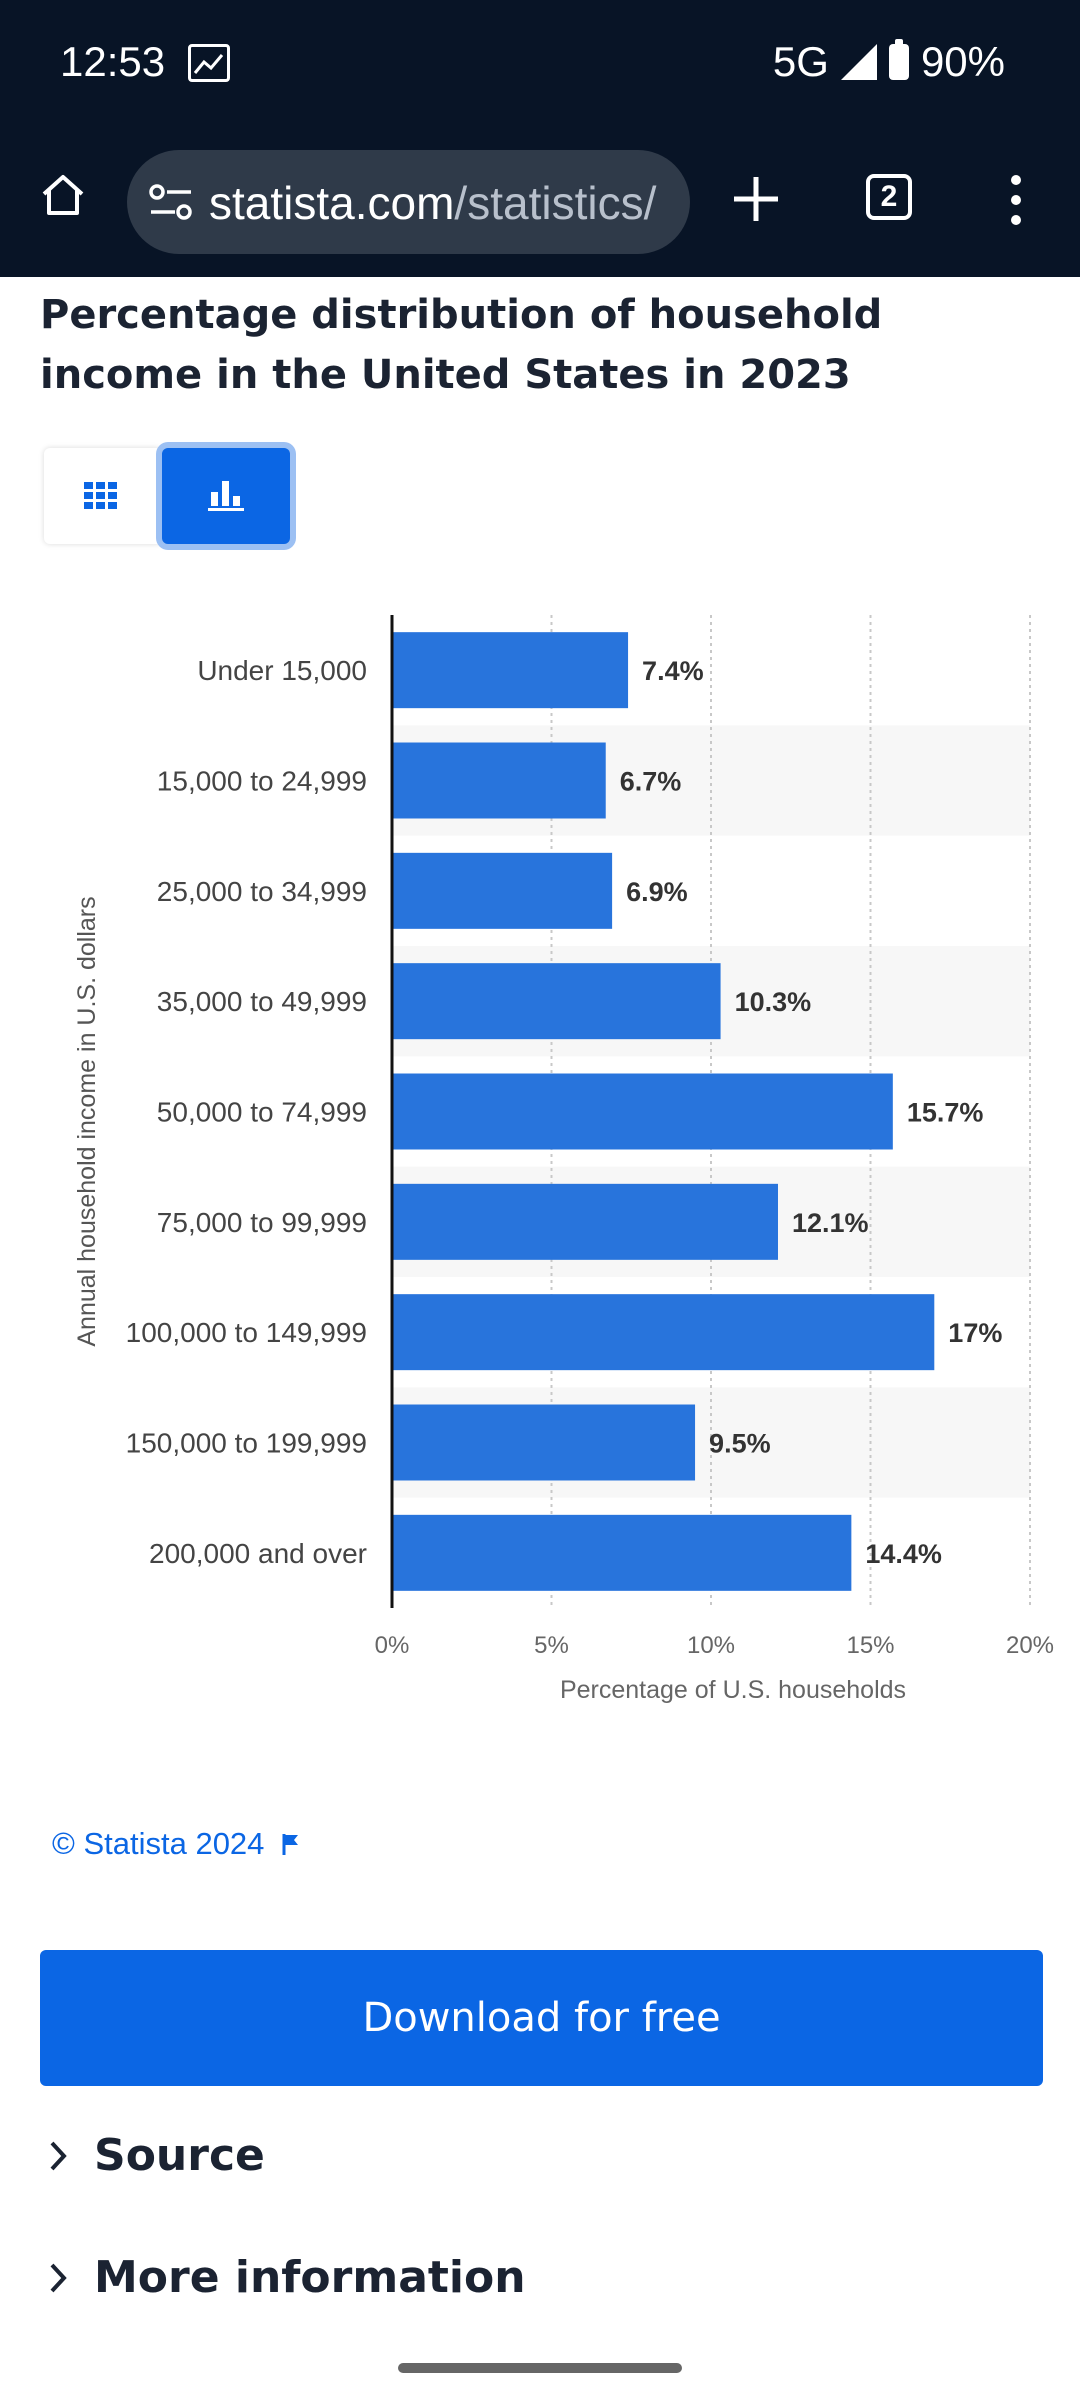  Describe the element at coordinates (898, 59) in the screenshot. I see `battery-icon` at that location.